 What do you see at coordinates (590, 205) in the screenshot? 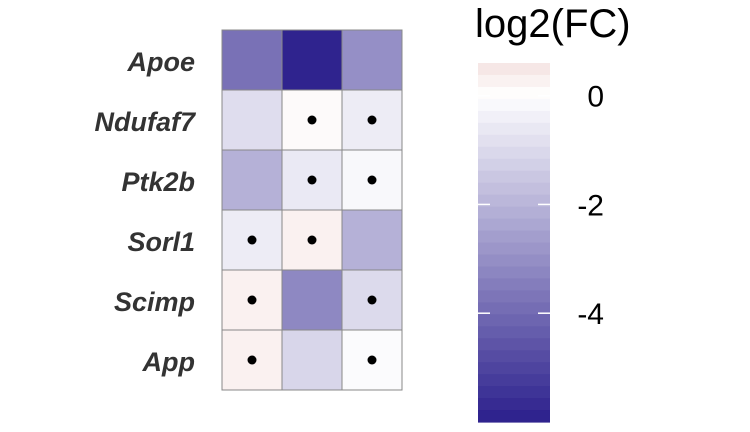
I see `colorbar-tick-label: -2` at bounding box center [590, 205].